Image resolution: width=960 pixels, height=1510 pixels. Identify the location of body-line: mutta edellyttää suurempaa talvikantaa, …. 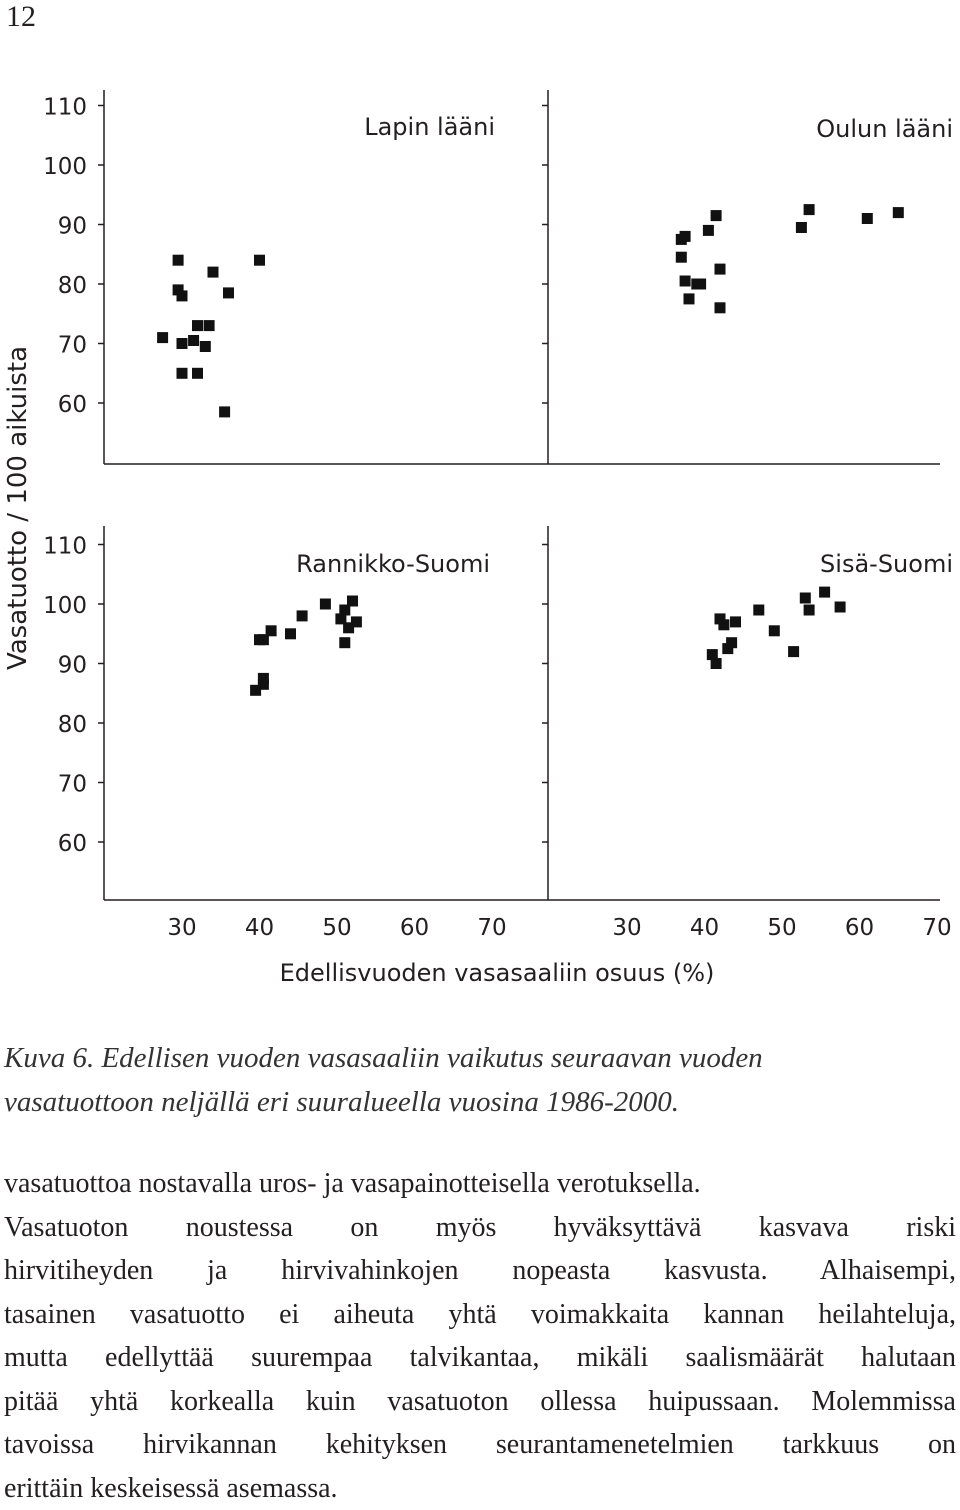
(480, 1358).